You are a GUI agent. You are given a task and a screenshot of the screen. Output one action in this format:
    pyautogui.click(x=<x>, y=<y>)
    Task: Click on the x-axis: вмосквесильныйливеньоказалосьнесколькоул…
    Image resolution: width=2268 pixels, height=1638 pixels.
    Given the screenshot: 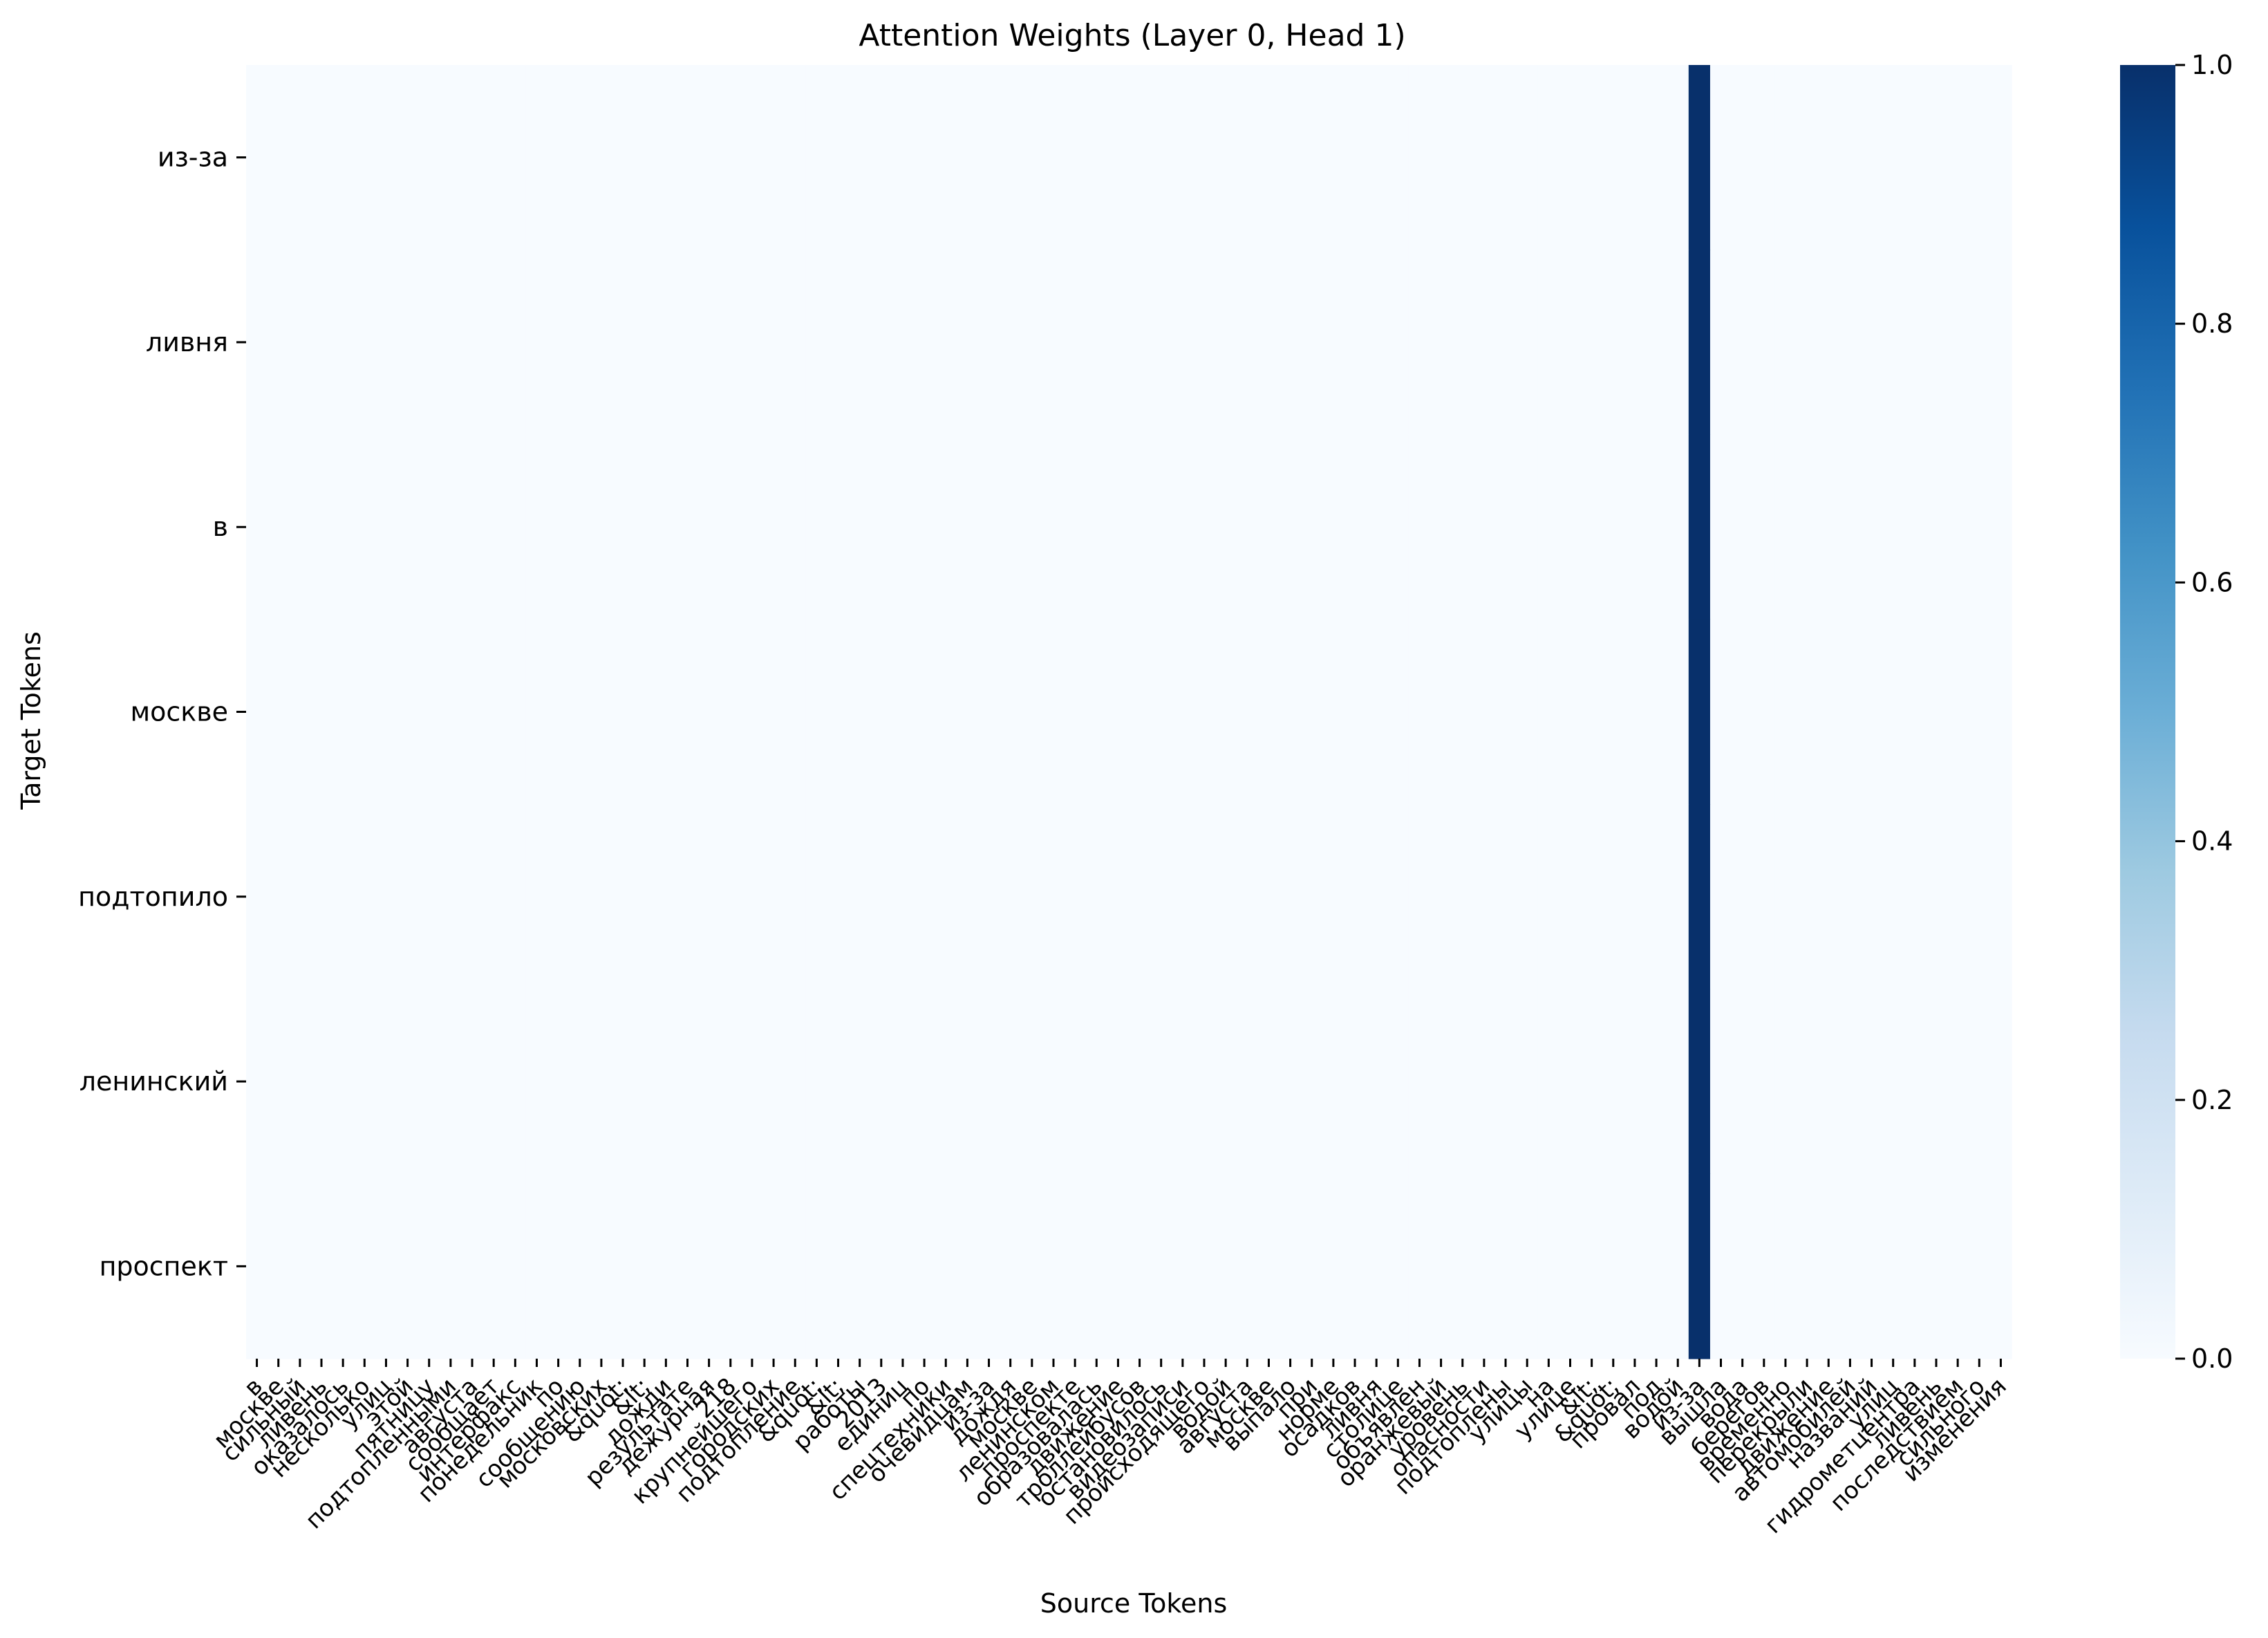 What is the action you would take?
    pyautogui.click(x=1110, y=1449)
    